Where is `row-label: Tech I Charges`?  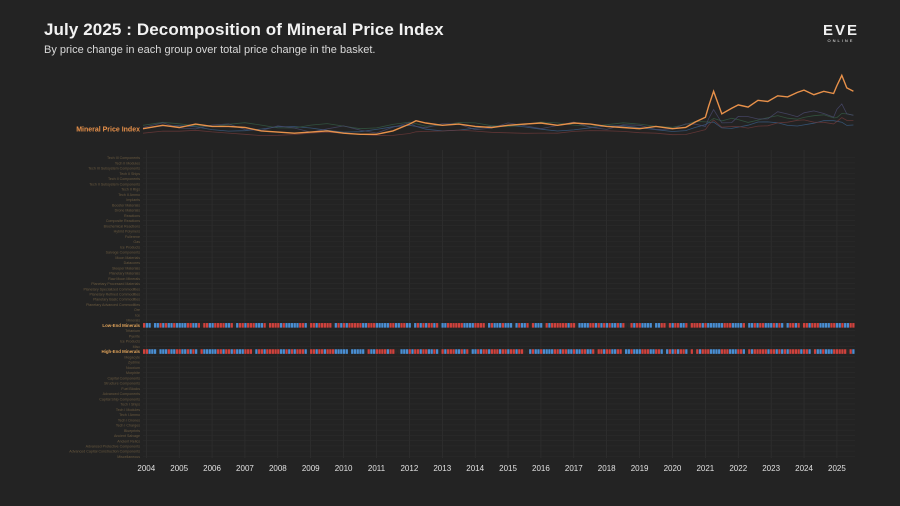 row-label: Tech I Charges is located at coordinates (128, 426).